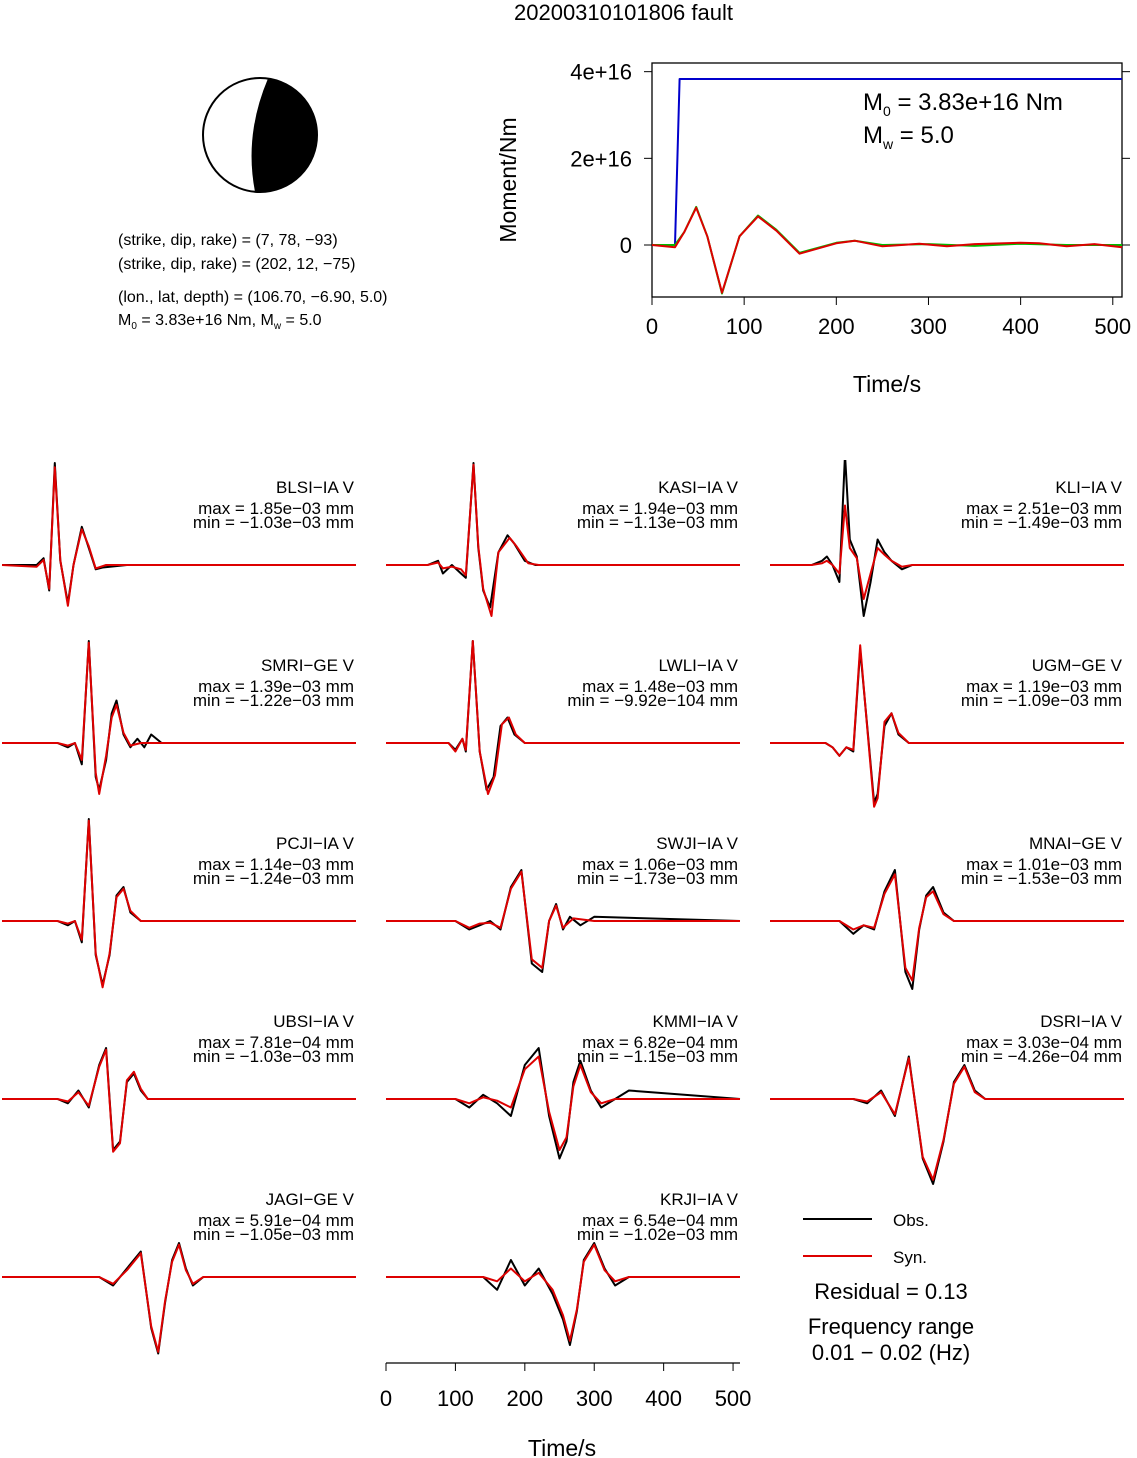  Describe the element at coordinates (910, 1257) in the screenshot. I see `legend-syn-label: Syn.` at that location.